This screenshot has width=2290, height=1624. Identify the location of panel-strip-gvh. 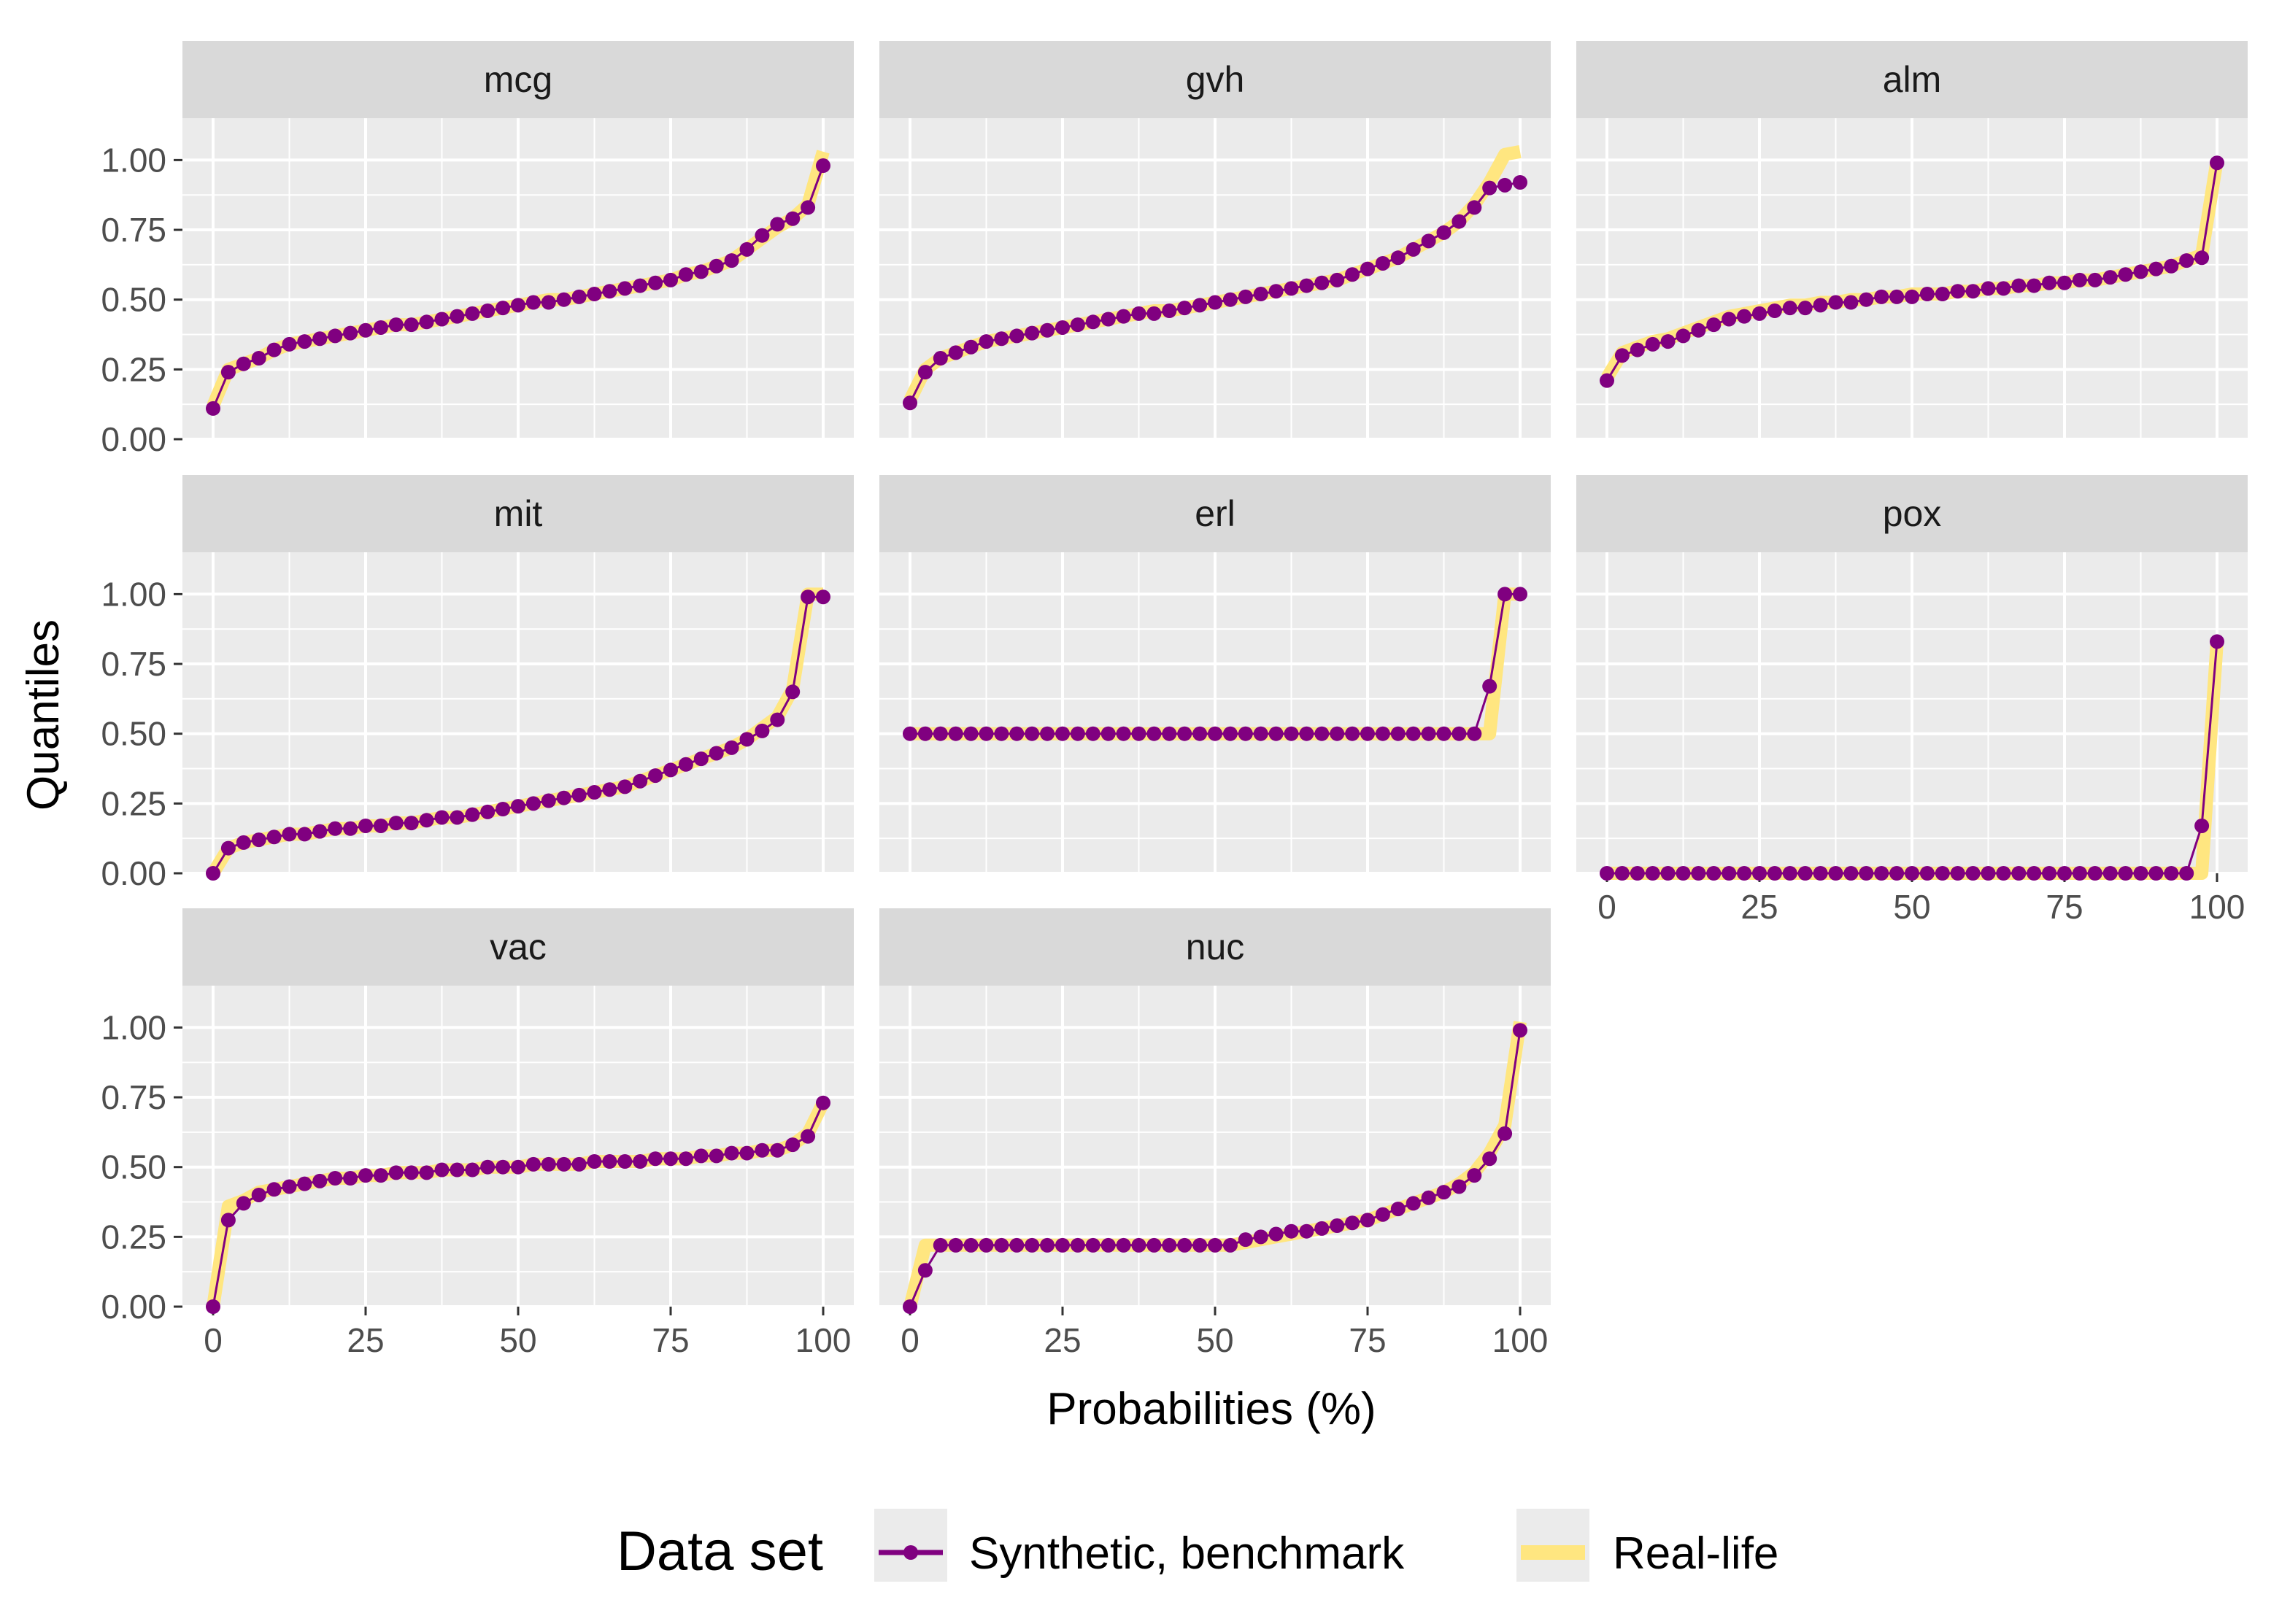
(1215, 79).